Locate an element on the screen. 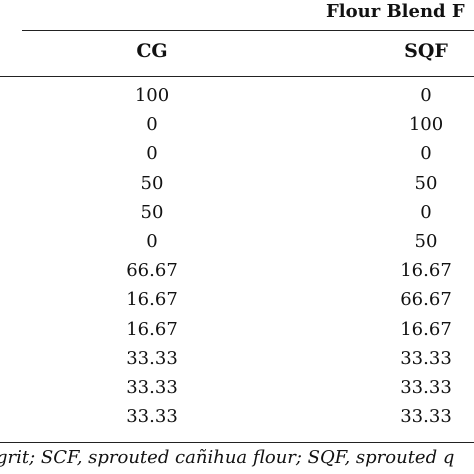 The height and width of the screenshot is (474, 474). table-row: 50 50 is located at coordinates (237, 185).